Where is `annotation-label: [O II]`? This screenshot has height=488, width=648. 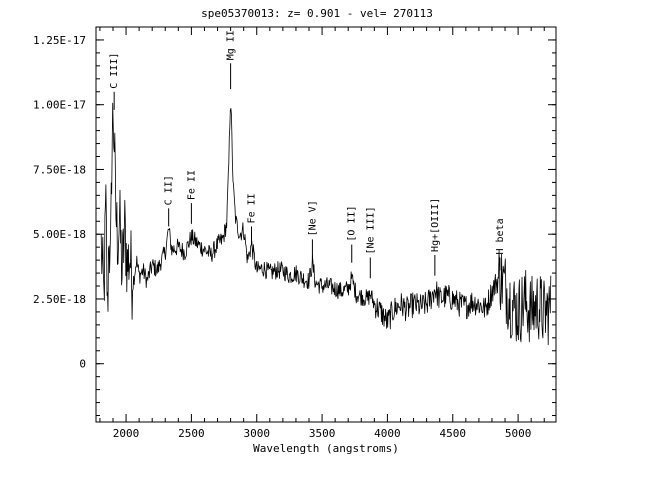
annotation-label: [O II] is located at coordinates (352, 223).